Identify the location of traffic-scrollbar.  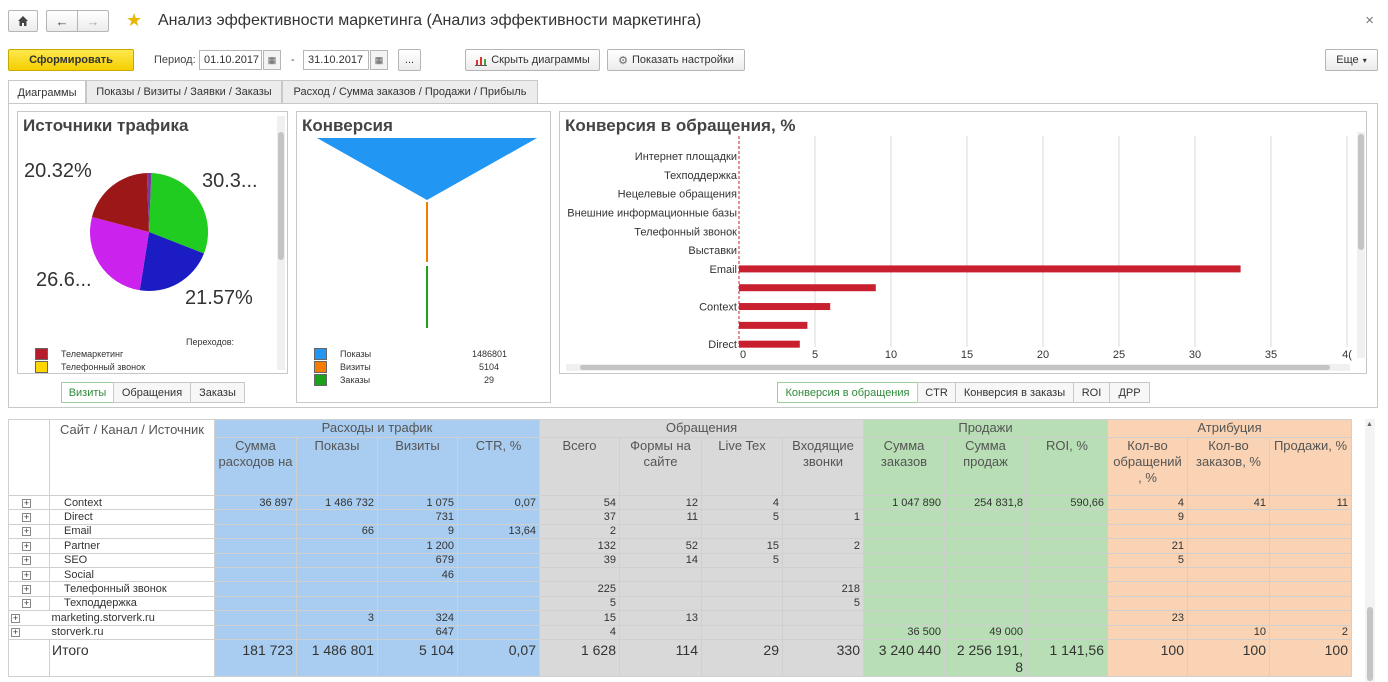
(281, 243).